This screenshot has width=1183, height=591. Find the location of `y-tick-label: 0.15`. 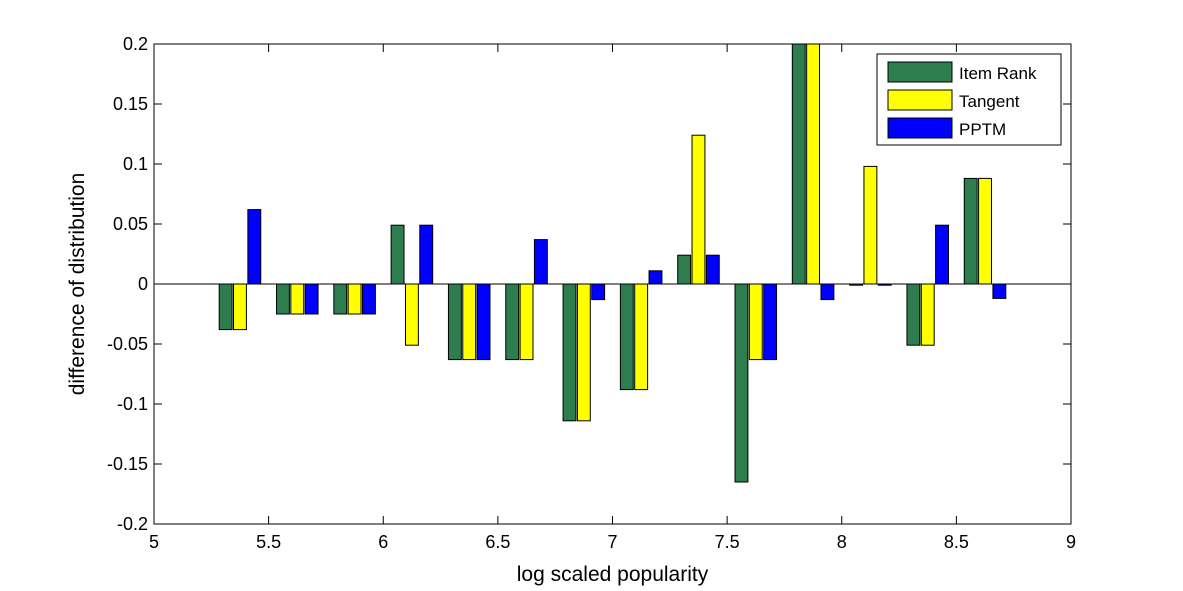

y-tick-label: 0.15 is located at coordinates (130, 104).